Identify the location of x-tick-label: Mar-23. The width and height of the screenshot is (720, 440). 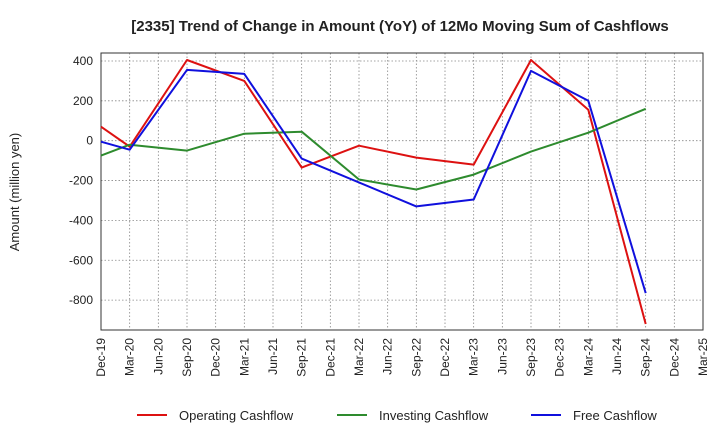
(474, 357).